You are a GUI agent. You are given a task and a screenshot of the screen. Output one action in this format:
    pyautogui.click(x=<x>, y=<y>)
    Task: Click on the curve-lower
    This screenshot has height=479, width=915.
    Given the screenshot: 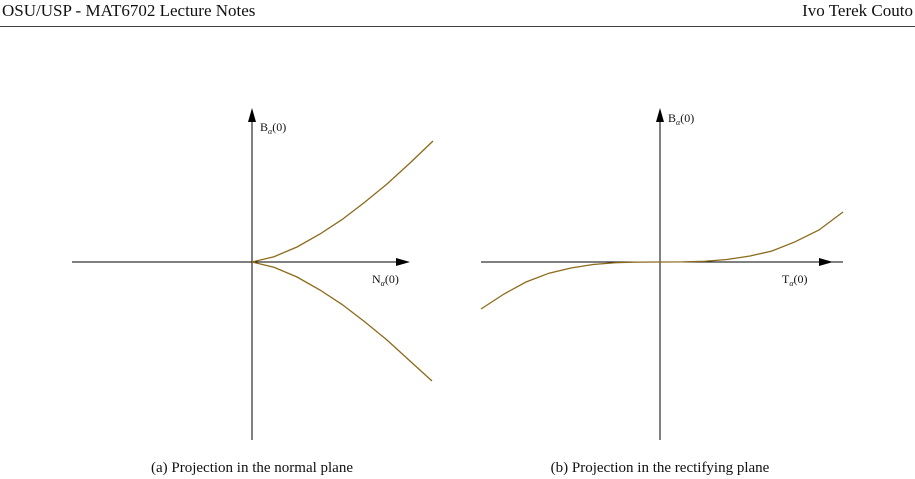 What is the action you would take?
    pyautogui.click(x=342, y=321)
    